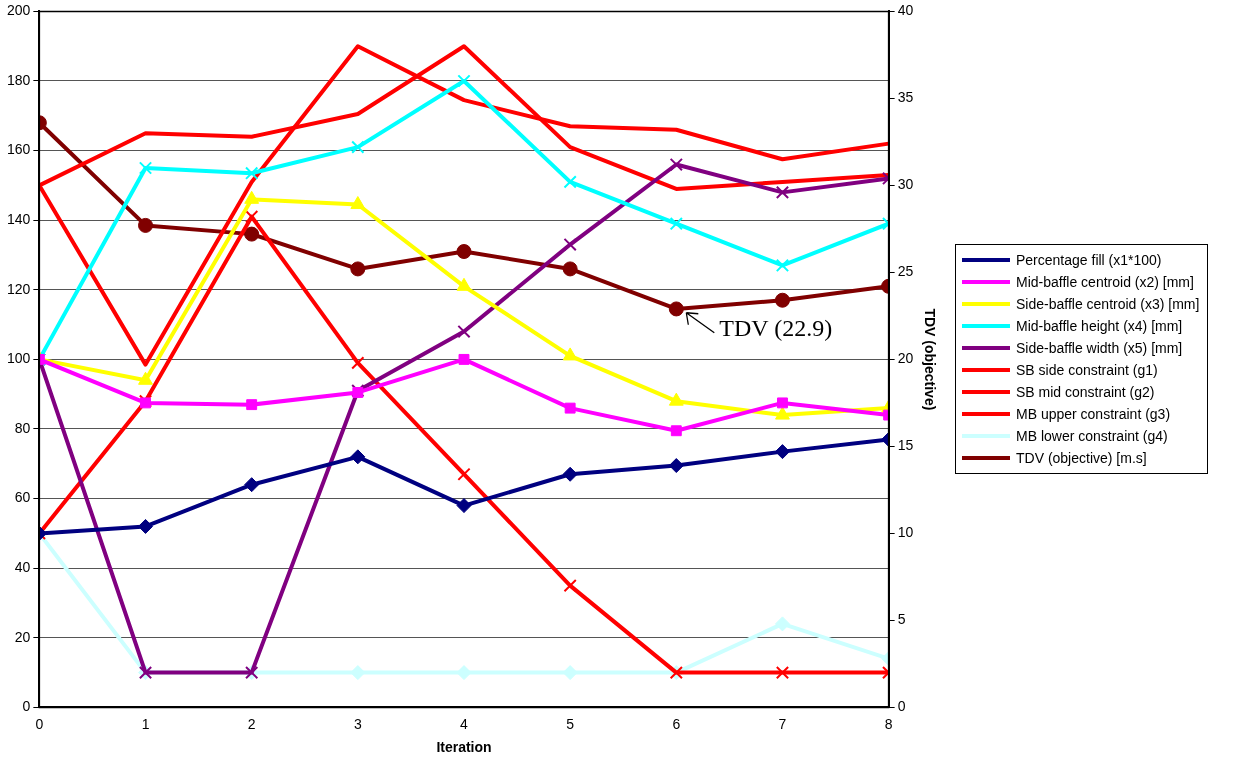  Describe the element at coordinates (22, 497) in the screenshot. I see `y-tick-label: 60` at that location.